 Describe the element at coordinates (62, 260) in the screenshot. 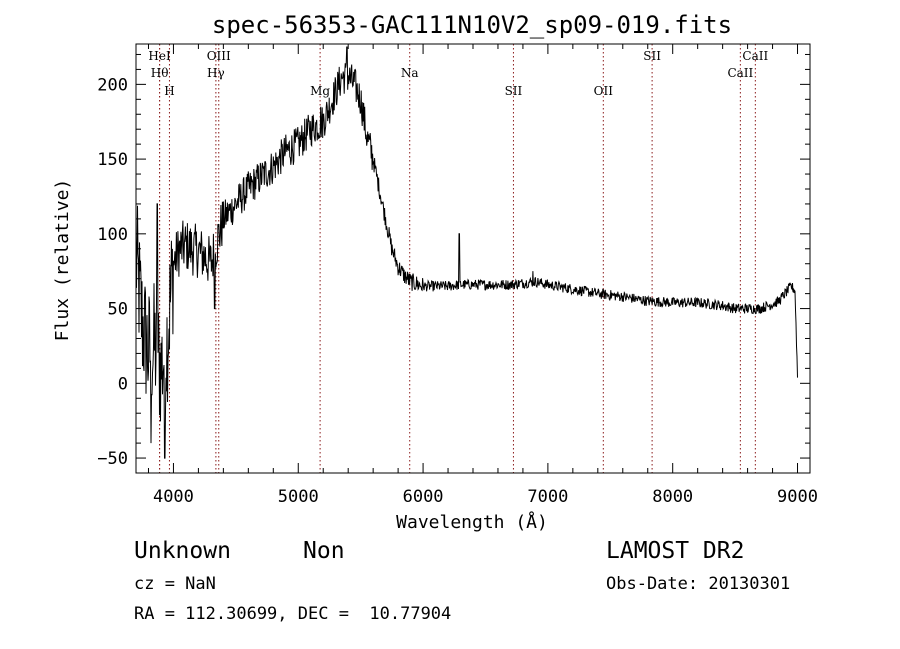

I see `y-axis-label: Flux (relative)` at that location.